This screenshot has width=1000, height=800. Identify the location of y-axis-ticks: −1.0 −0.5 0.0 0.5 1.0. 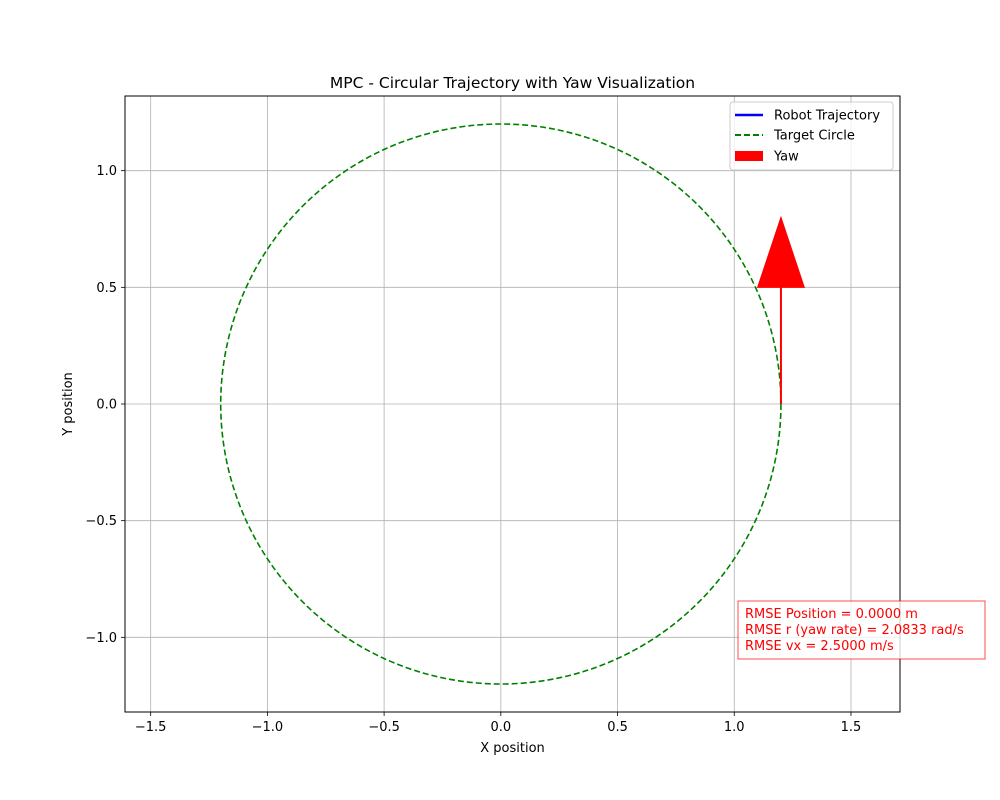
(105, 405).